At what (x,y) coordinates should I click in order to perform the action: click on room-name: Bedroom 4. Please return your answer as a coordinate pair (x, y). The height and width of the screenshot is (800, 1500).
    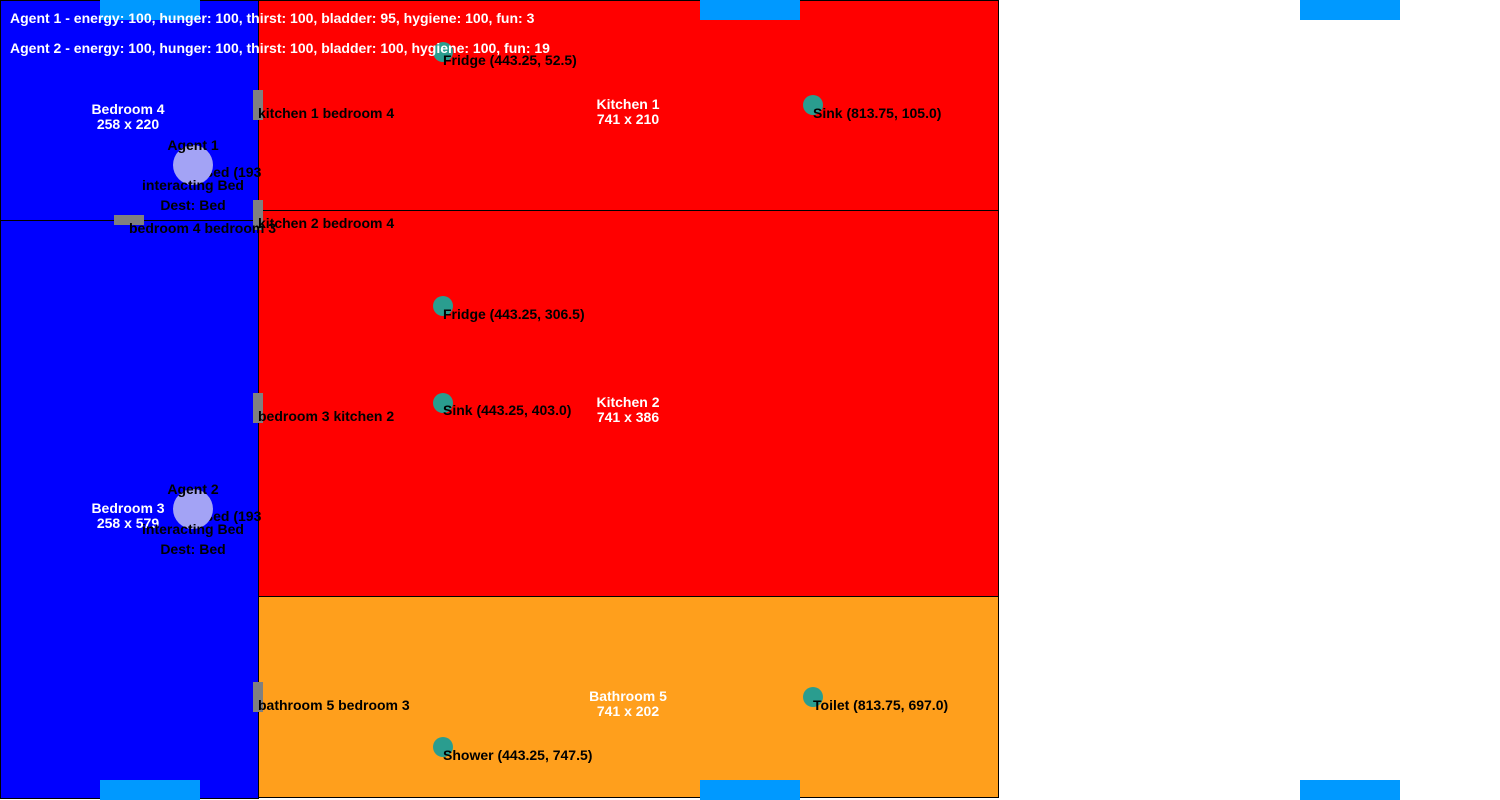
    Looking at the image, I should click on (128, 109).